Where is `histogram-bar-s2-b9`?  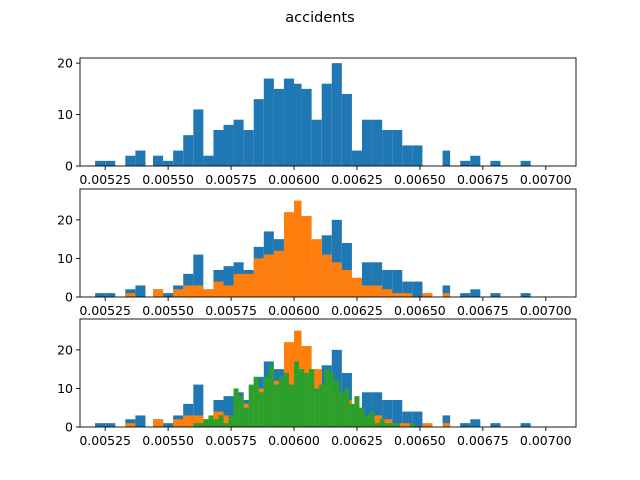
histogram-bar-s2-b9 is located at coordinates (218, 419).